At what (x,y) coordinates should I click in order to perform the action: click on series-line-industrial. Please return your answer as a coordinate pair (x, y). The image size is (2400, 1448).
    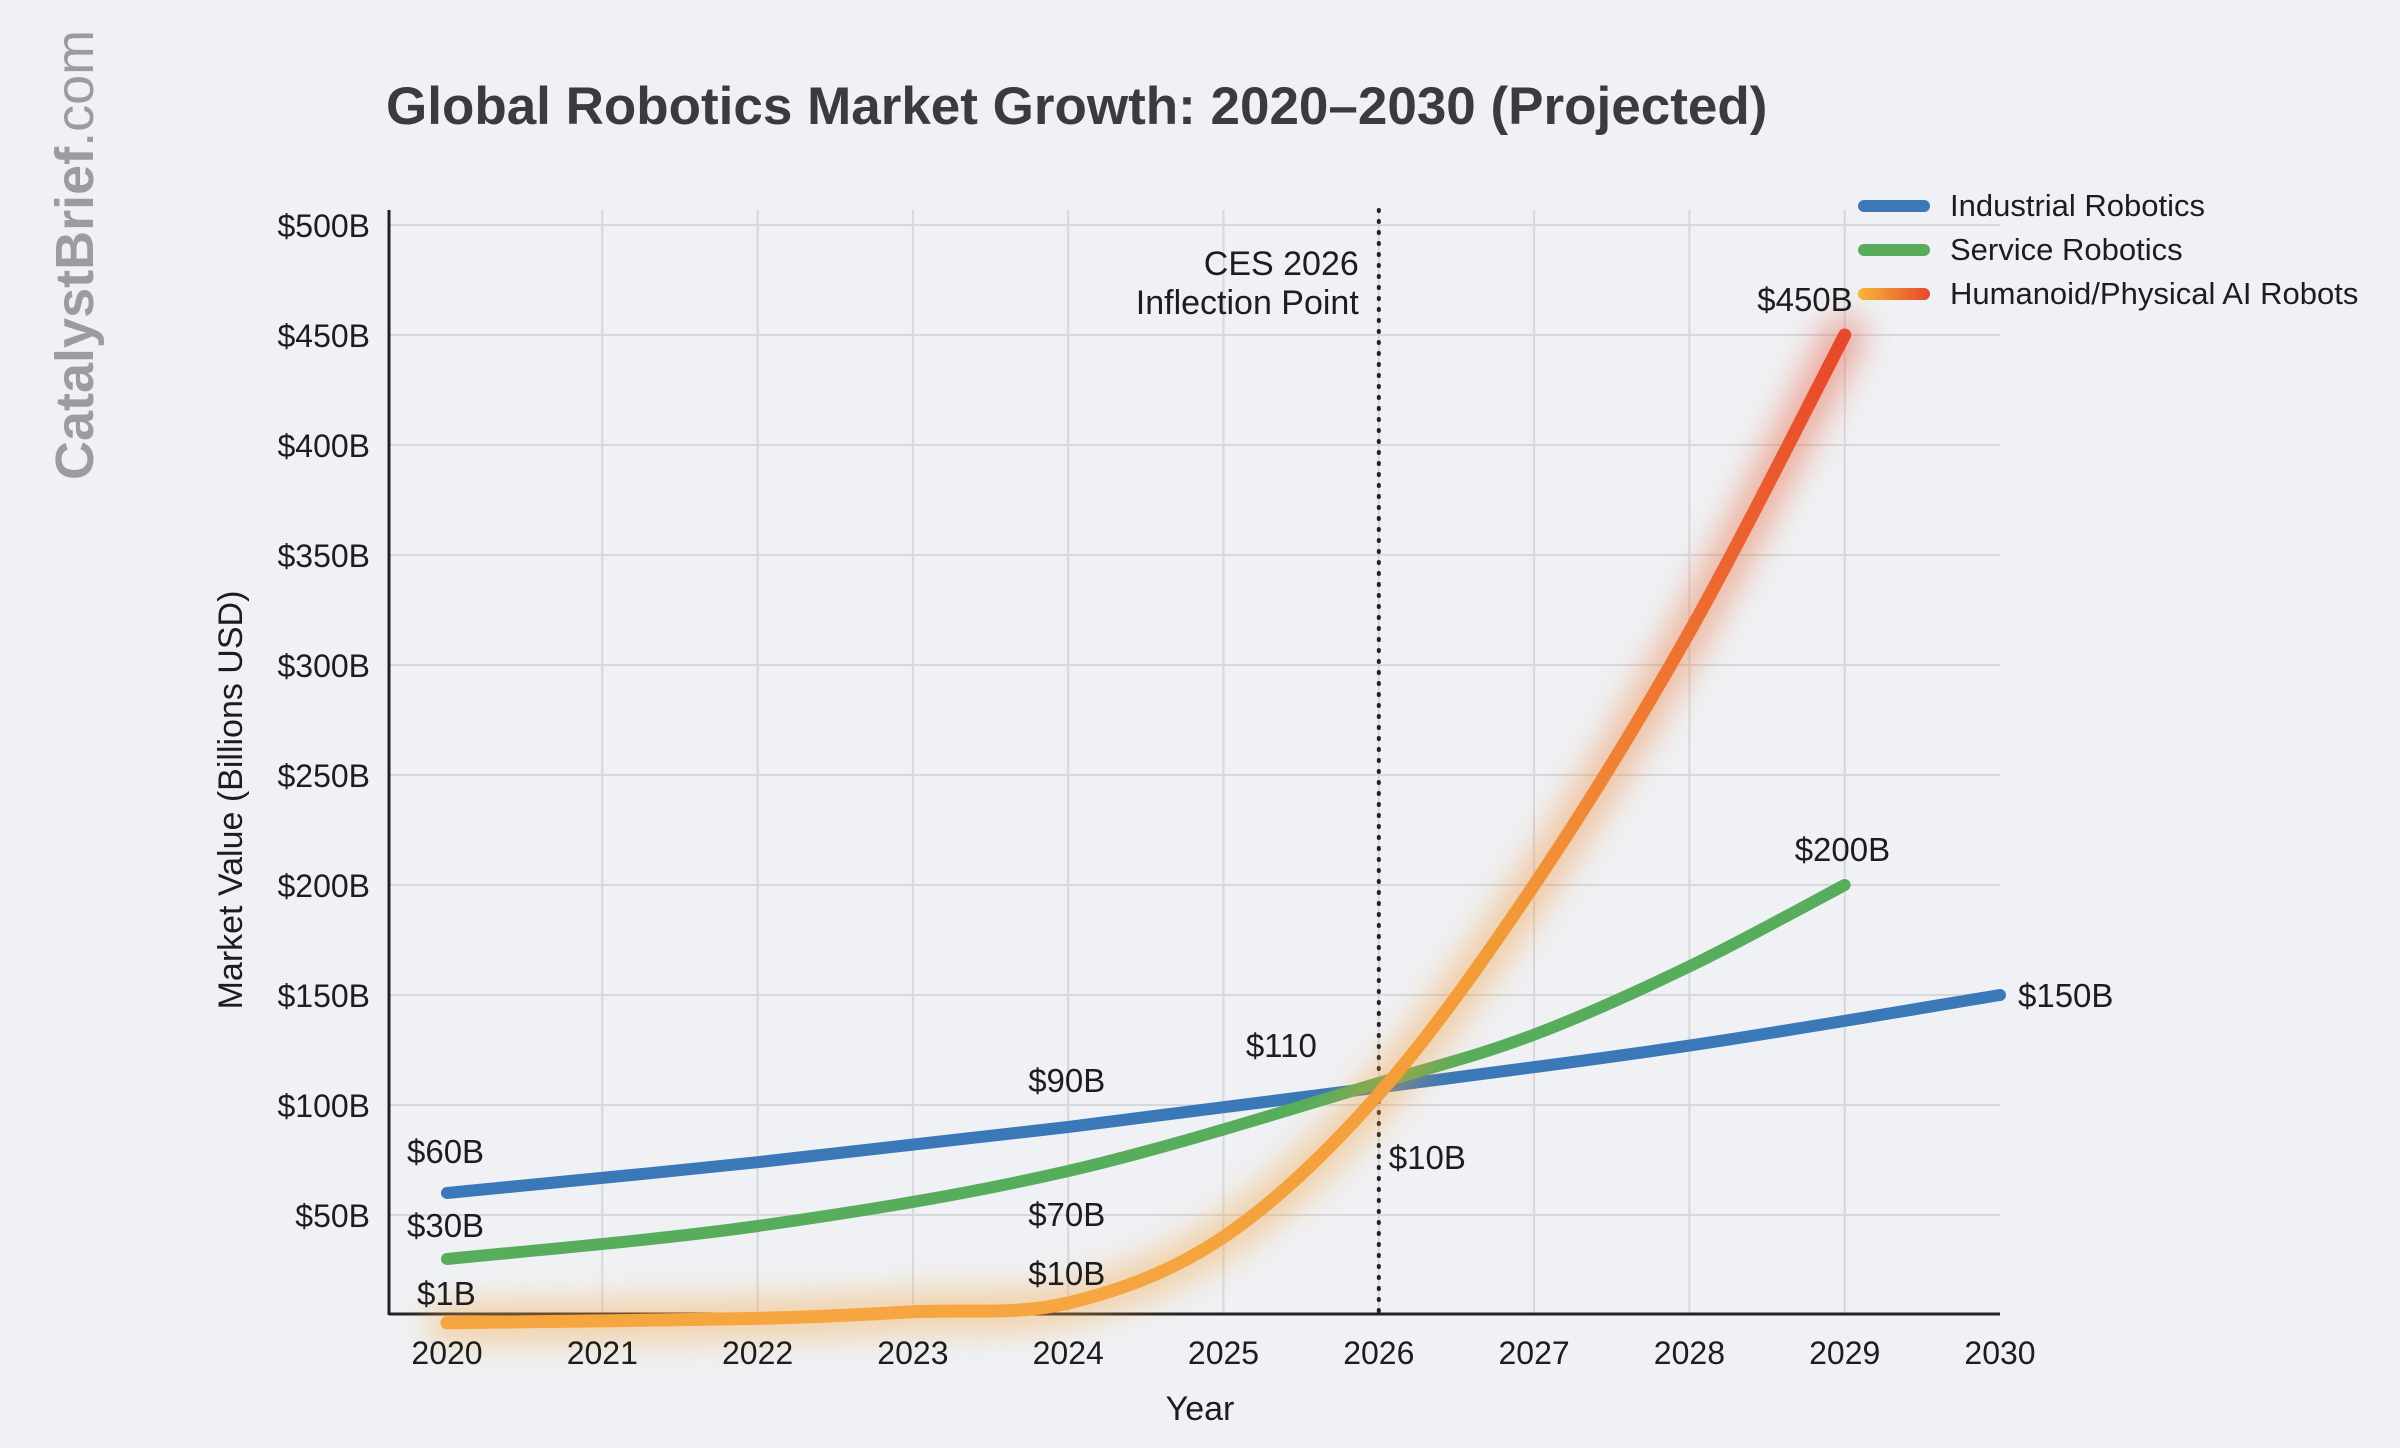
    Looking at the image, I should click on (1223, 1094).